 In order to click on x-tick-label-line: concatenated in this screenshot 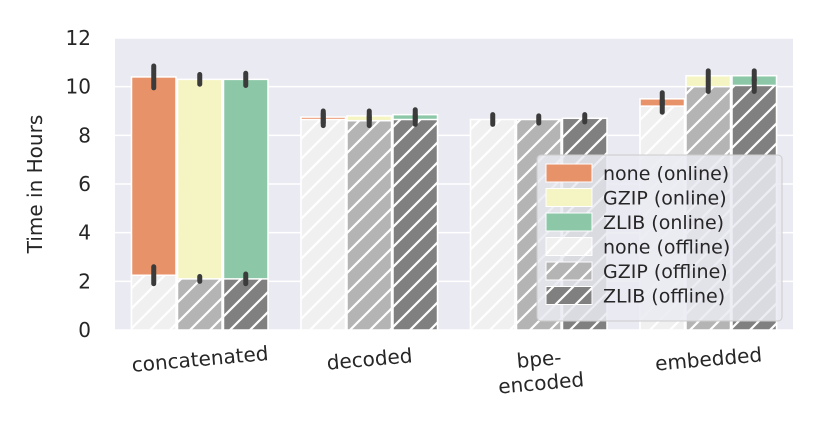, I will do `click(200, 359)`.